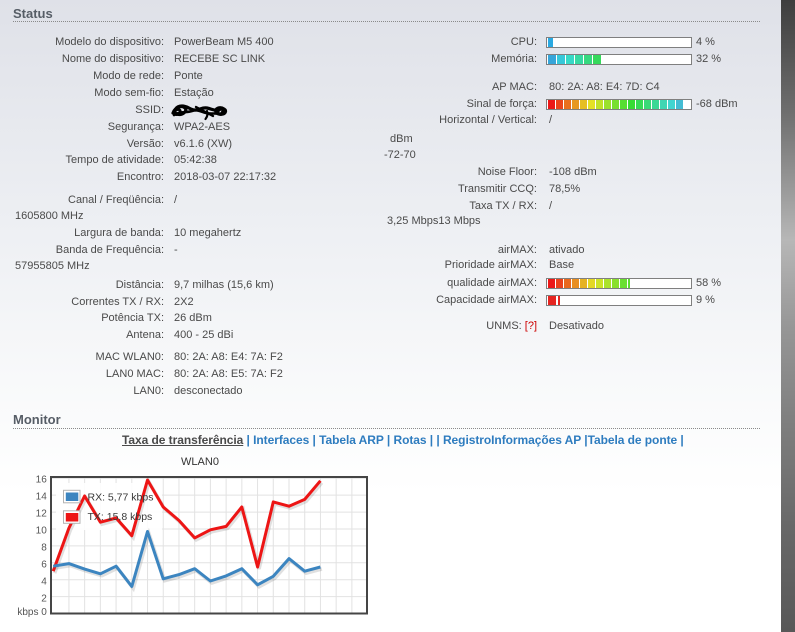  Describe the element at coordinates (44, 565) in the screenshot. I see `svg-text: 6` at that location.